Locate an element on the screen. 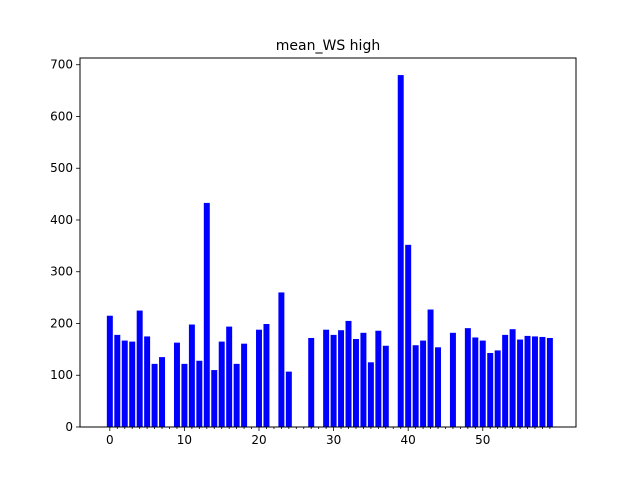 Image resolution: width=640 pixels, height=480 pixels. chart-title: mean_WS high is located at coordinates (328, 46).